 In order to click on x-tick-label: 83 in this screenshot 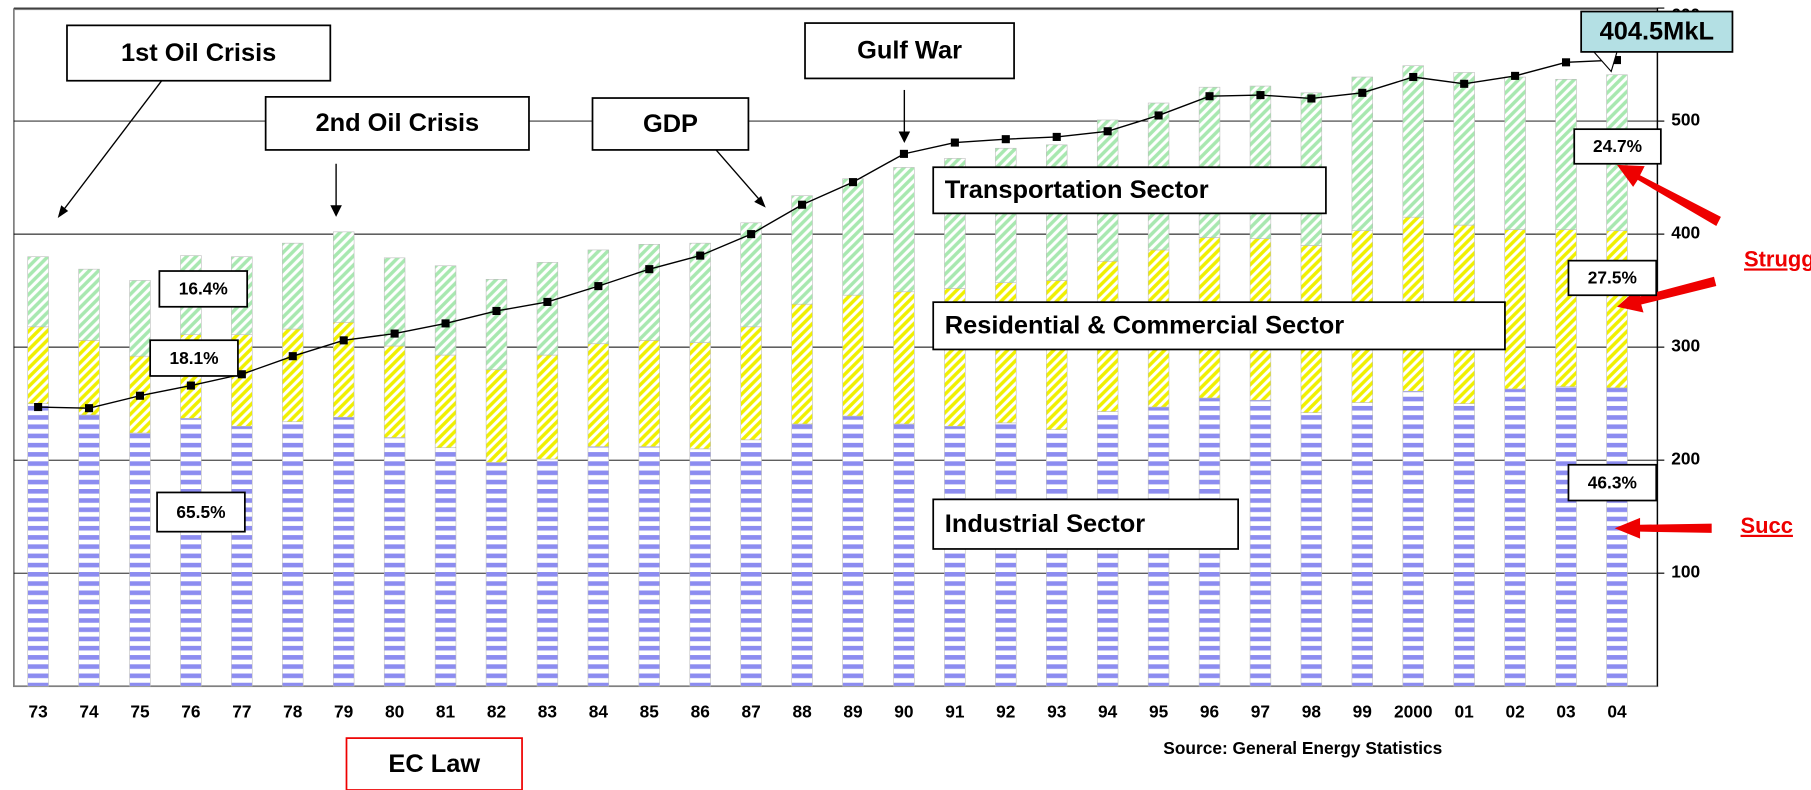, I will do `click(547, 711)`.